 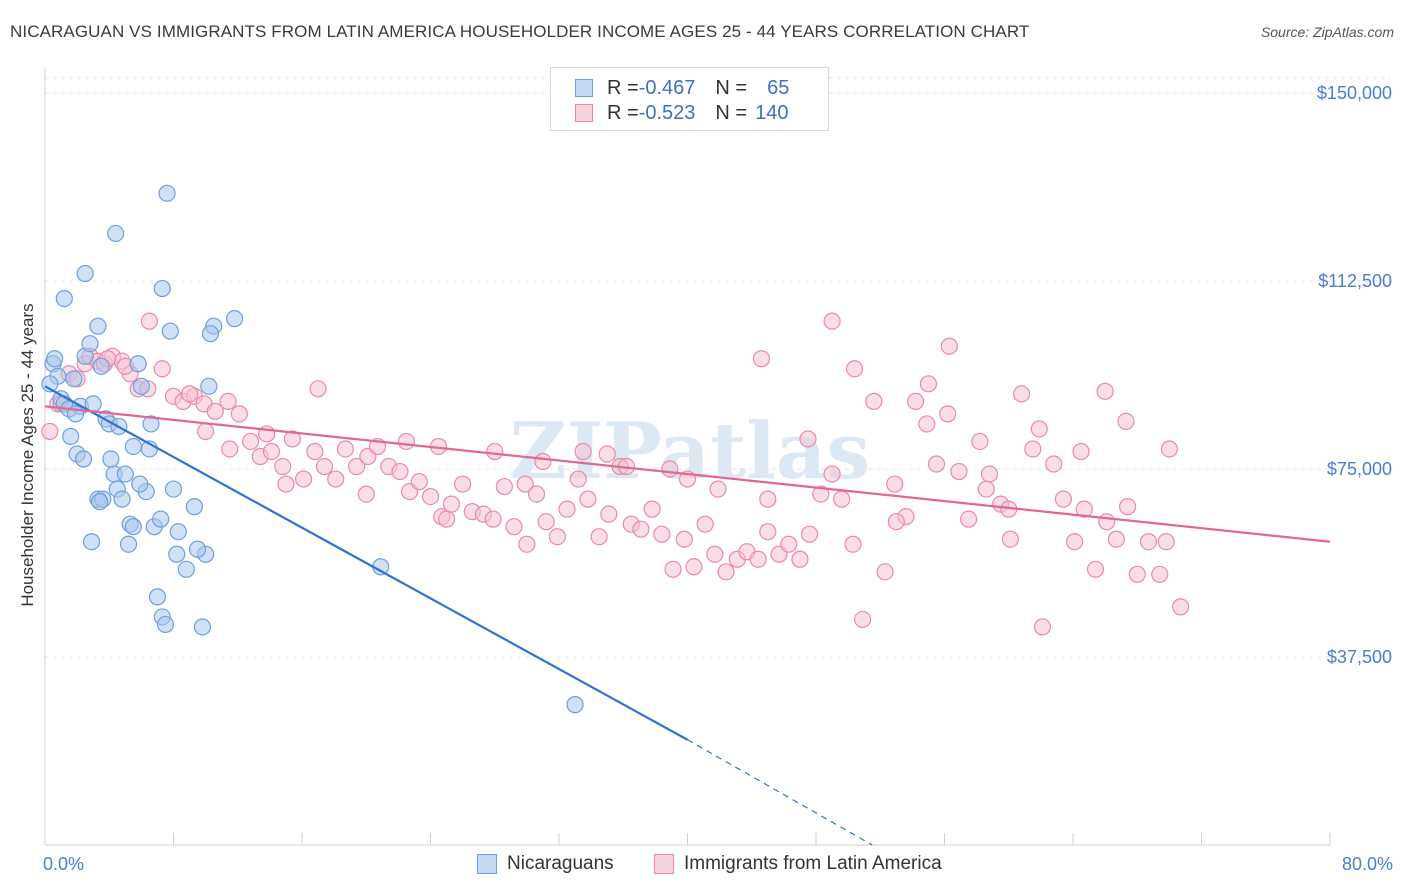 What do you see at coordinates (1359, 657) in the screenshot?
I see `y-tick-label: $37,500` at bounding box center [1359, 657].